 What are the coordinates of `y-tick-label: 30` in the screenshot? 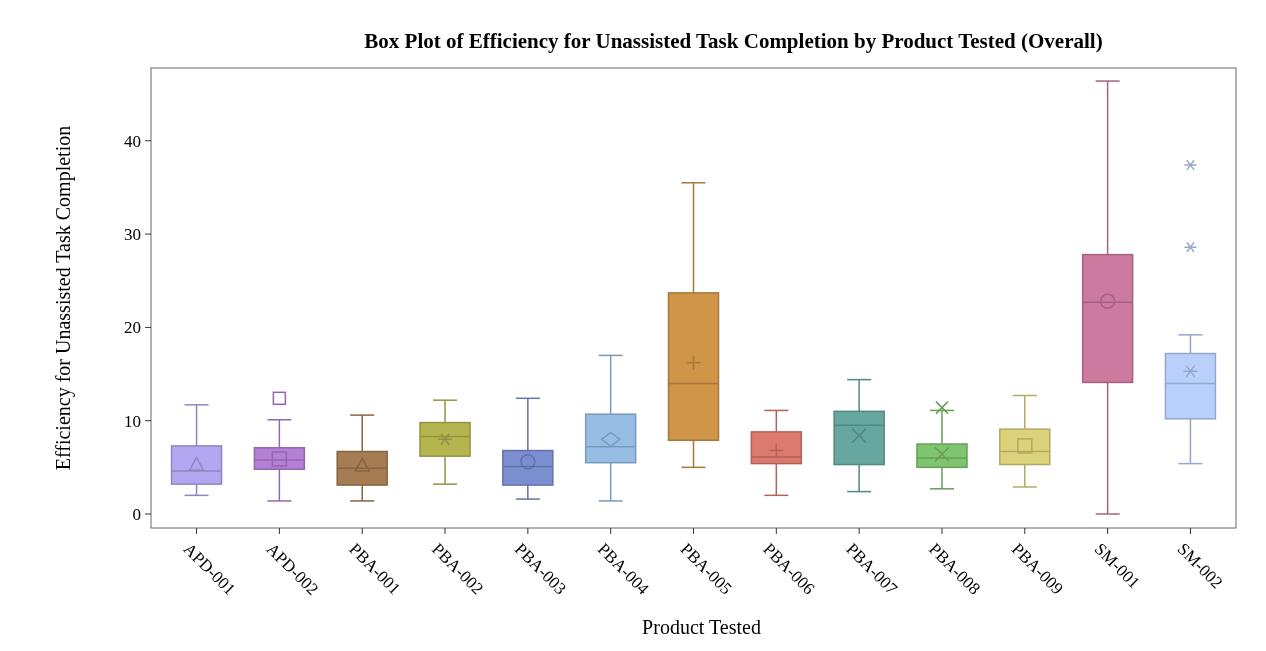 It's located at (132, 235).